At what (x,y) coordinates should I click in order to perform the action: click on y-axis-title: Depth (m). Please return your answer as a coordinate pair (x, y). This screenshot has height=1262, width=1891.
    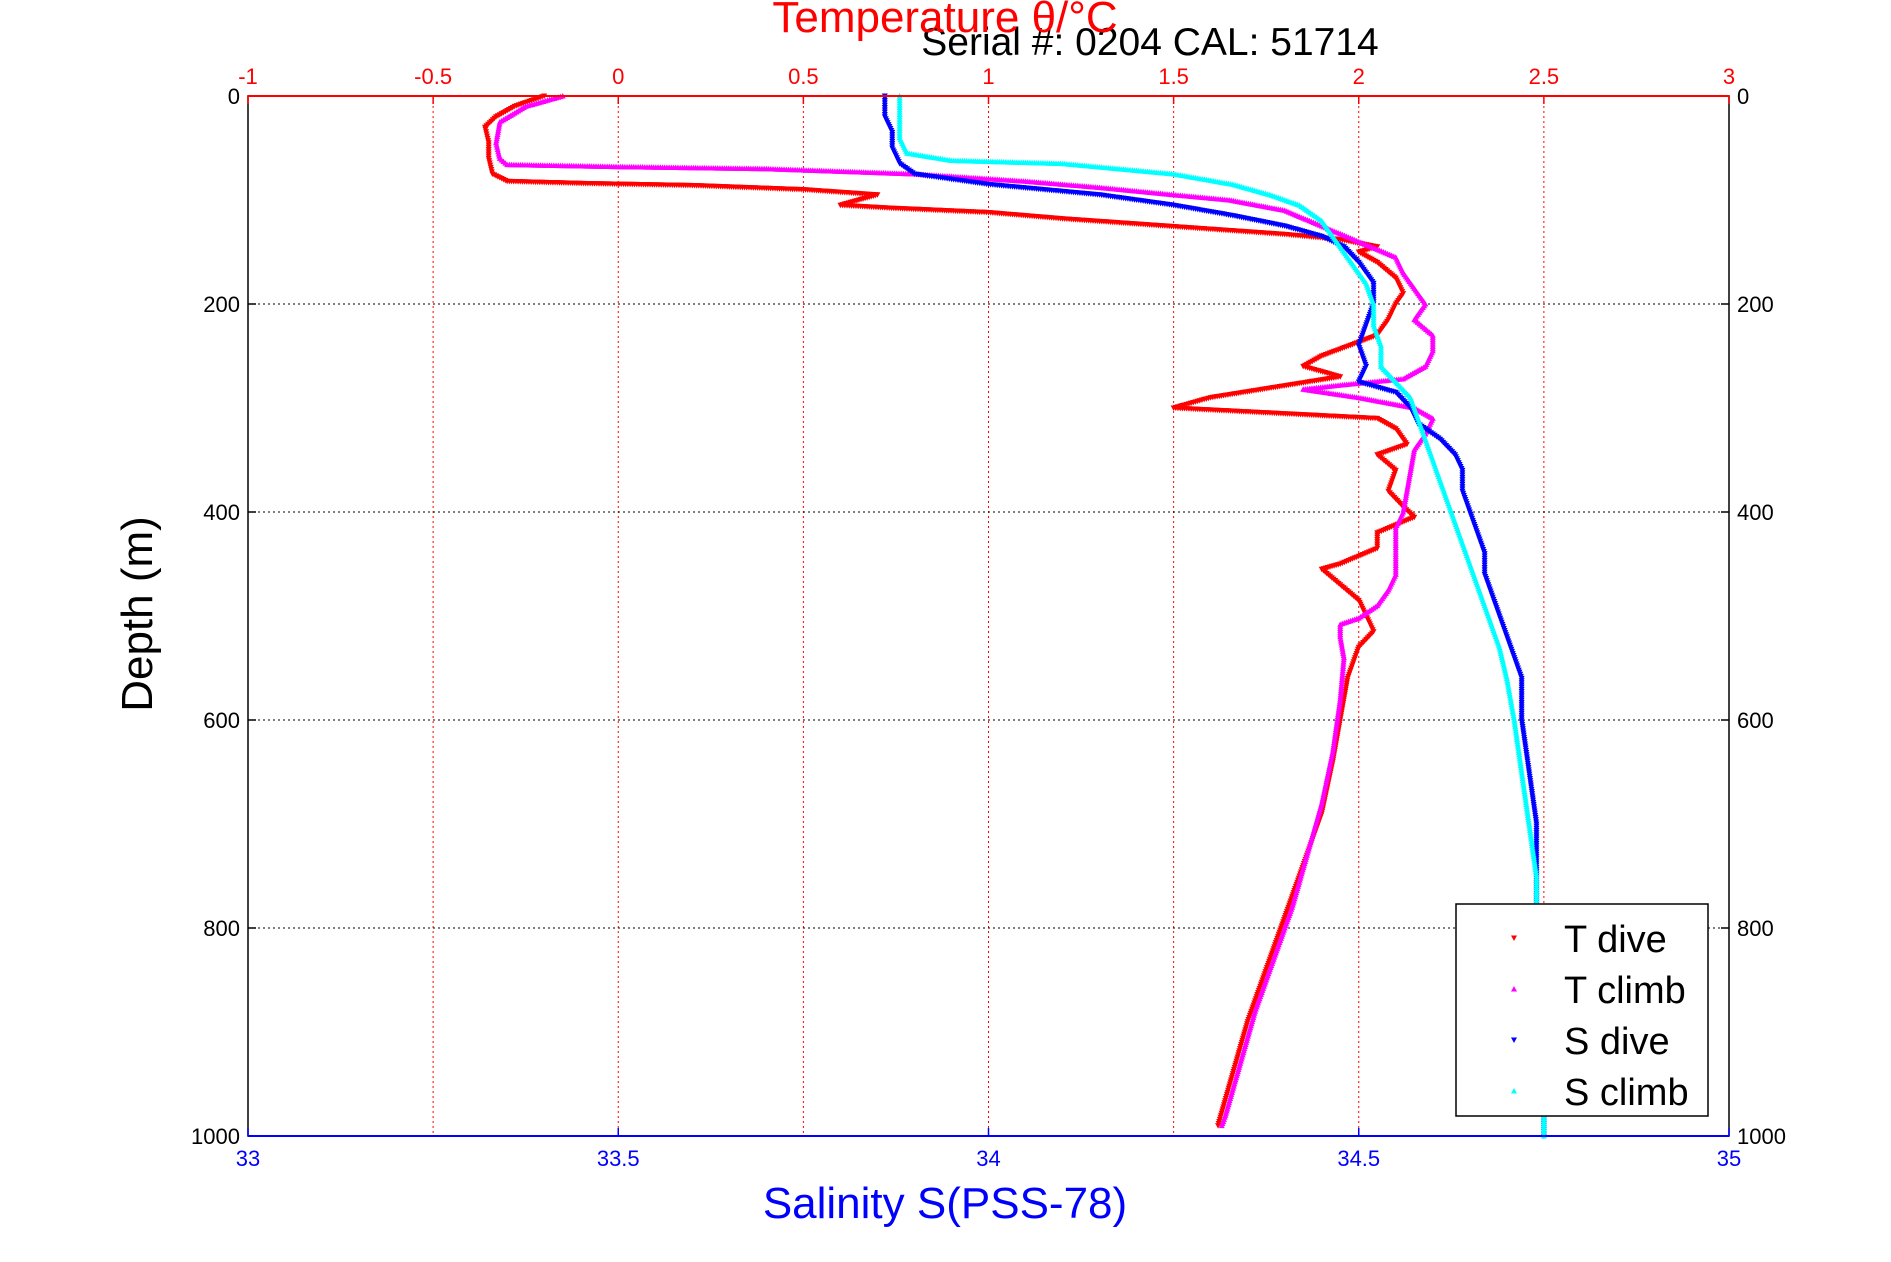
    Looking at the image, I should click on (137, 614).